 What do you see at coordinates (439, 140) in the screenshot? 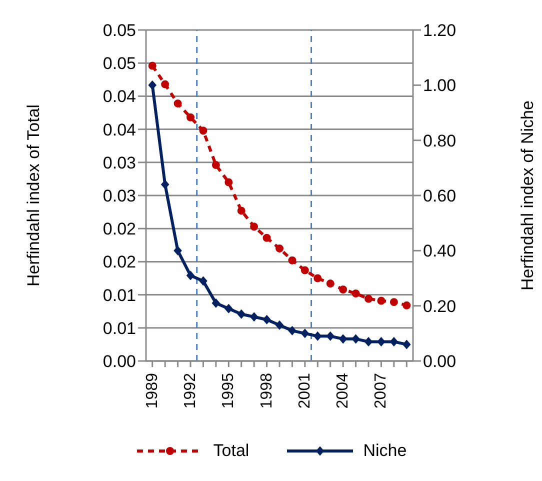
I see `y2-tick-label: 0.80` at bounding box center [439, 140].